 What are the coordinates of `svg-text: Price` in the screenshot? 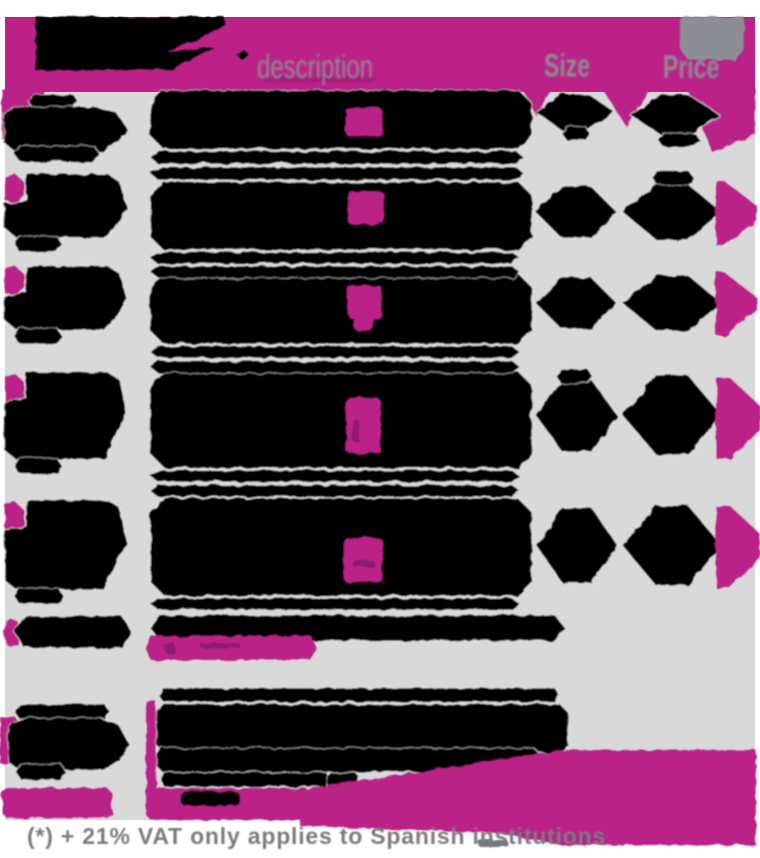 It's located at (691, 67).